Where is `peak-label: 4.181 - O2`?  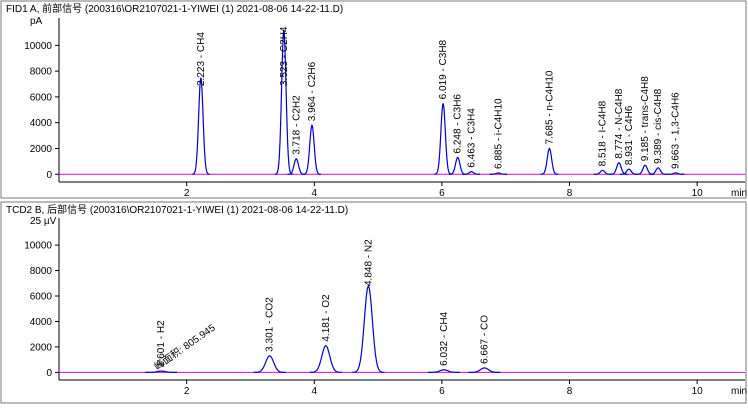
peak-label: 4.181 - O2 is located at coordinates (326, 318).